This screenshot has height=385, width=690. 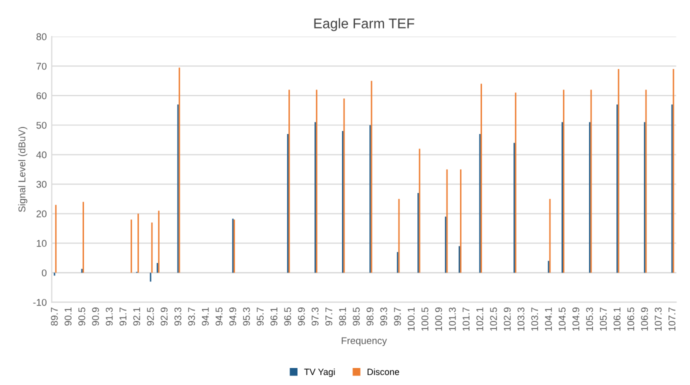 What do you see at coordinates (438, 319) in the screenshot?
I see `x-tick-label: 100.9` at bounding box center [438, 319].